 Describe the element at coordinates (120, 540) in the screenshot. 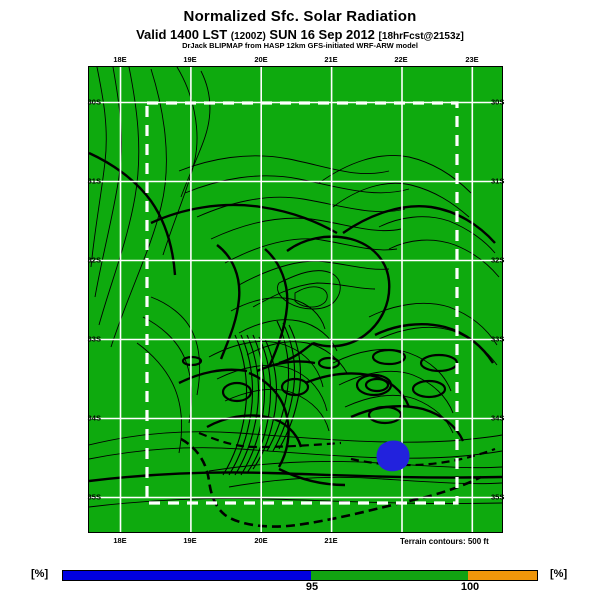

I see `x-tick-bottom-0: 18E` at that location.